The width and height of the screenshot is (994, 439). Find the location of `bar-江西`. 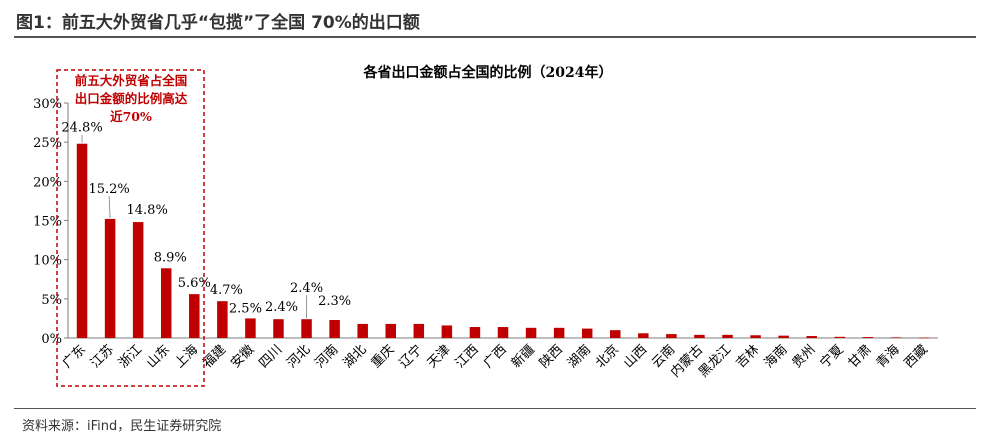

bar-江西 is located at coordinates (475, 332).